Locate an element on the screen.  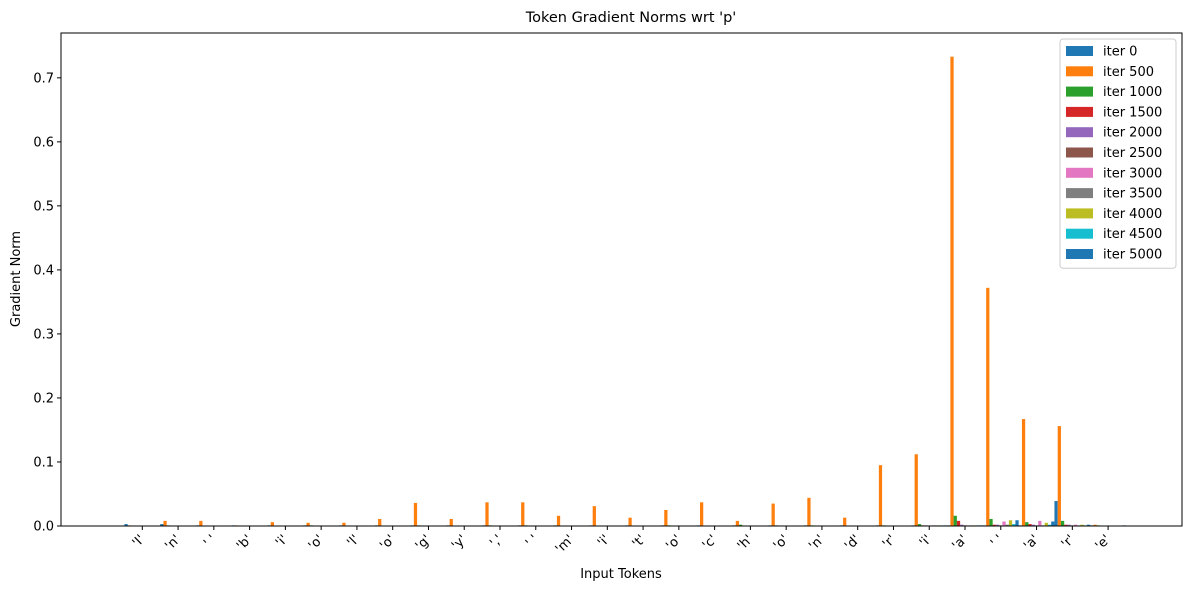
legend-label: iter 4000 is located at coordinates (1132, 214).